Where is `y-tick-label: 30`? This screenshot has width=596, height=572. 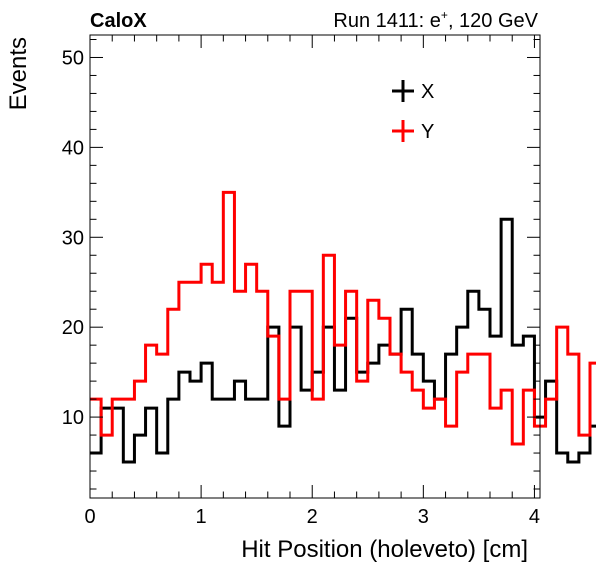 y-tick-label: 30 is located at coordinates (73, 238).